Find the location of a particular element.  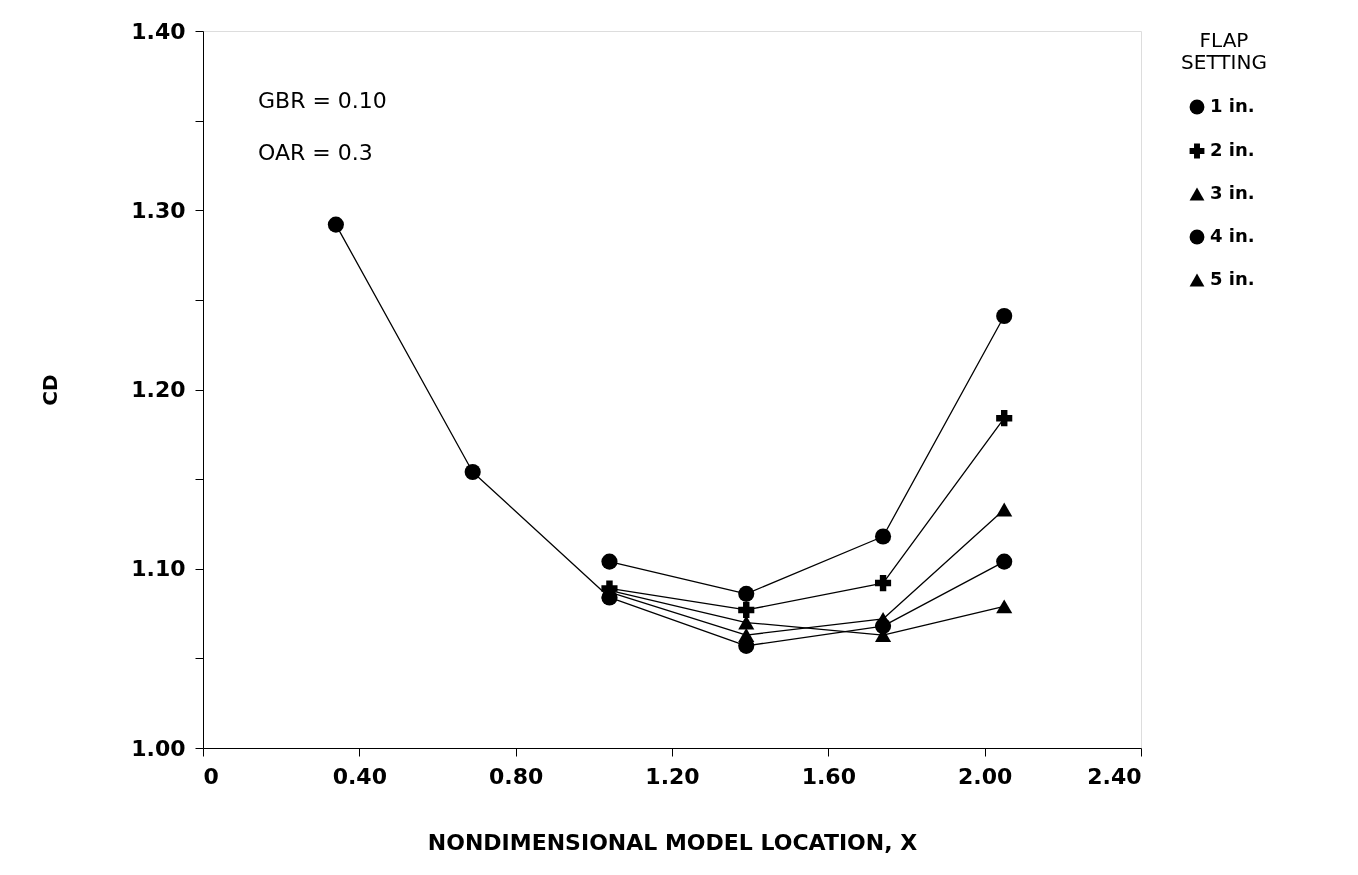

x-tick-label: 1.20 is located at coordinates (672, 776).